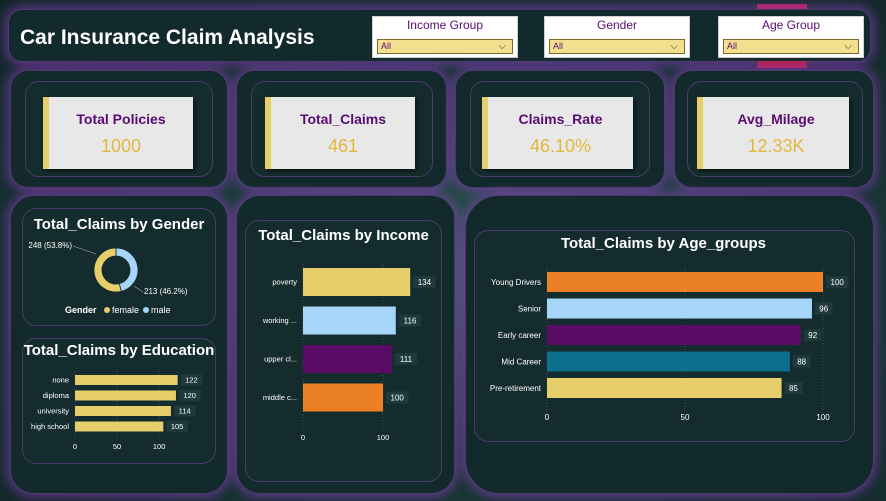 The height and width of the screenshot is (501, 886). I want to click on kpi-value: 461, so click(343, 146).